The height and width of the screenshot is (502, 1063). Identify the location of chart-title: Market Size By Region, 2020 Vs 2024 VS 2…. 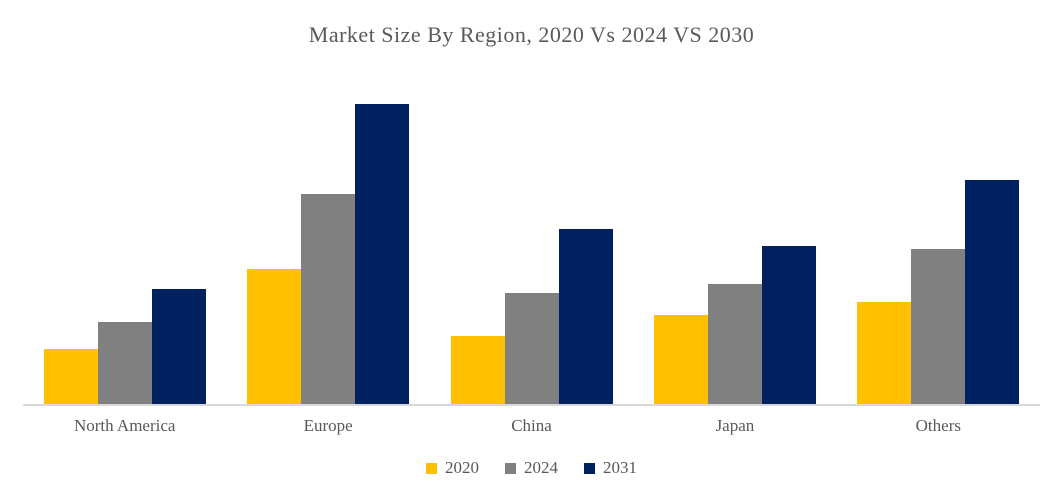
(531, 34).